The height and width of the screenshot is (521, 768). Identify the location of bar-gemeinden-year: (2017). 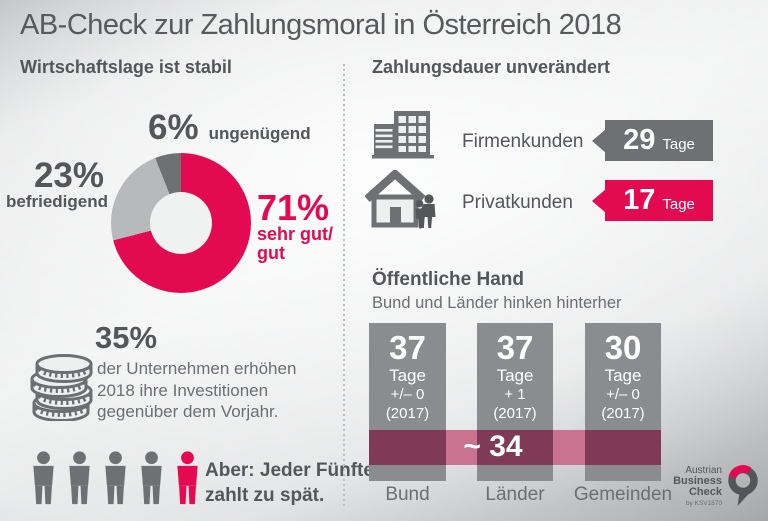
(623, 413).